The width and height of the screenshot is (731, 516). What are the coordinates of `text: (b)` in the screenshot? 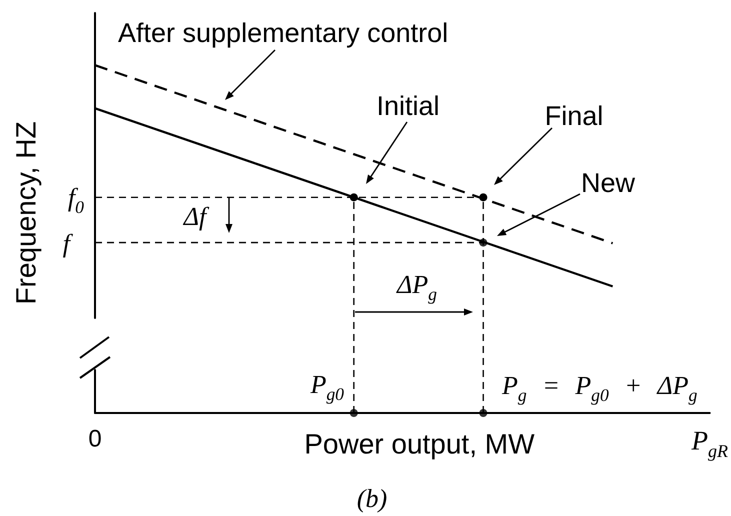 It's located at (372, 498).